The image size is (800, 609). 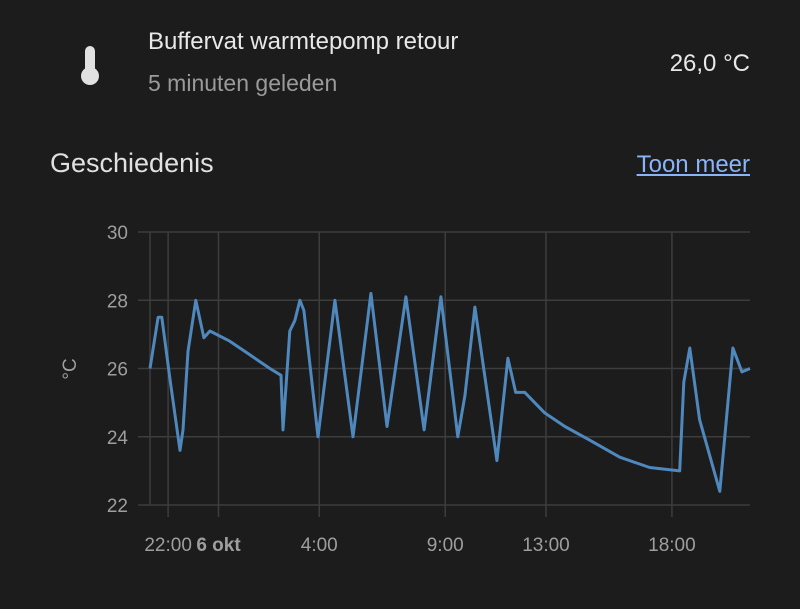 I want to click on y-tick-label: 28, so click(x=117, y=301).